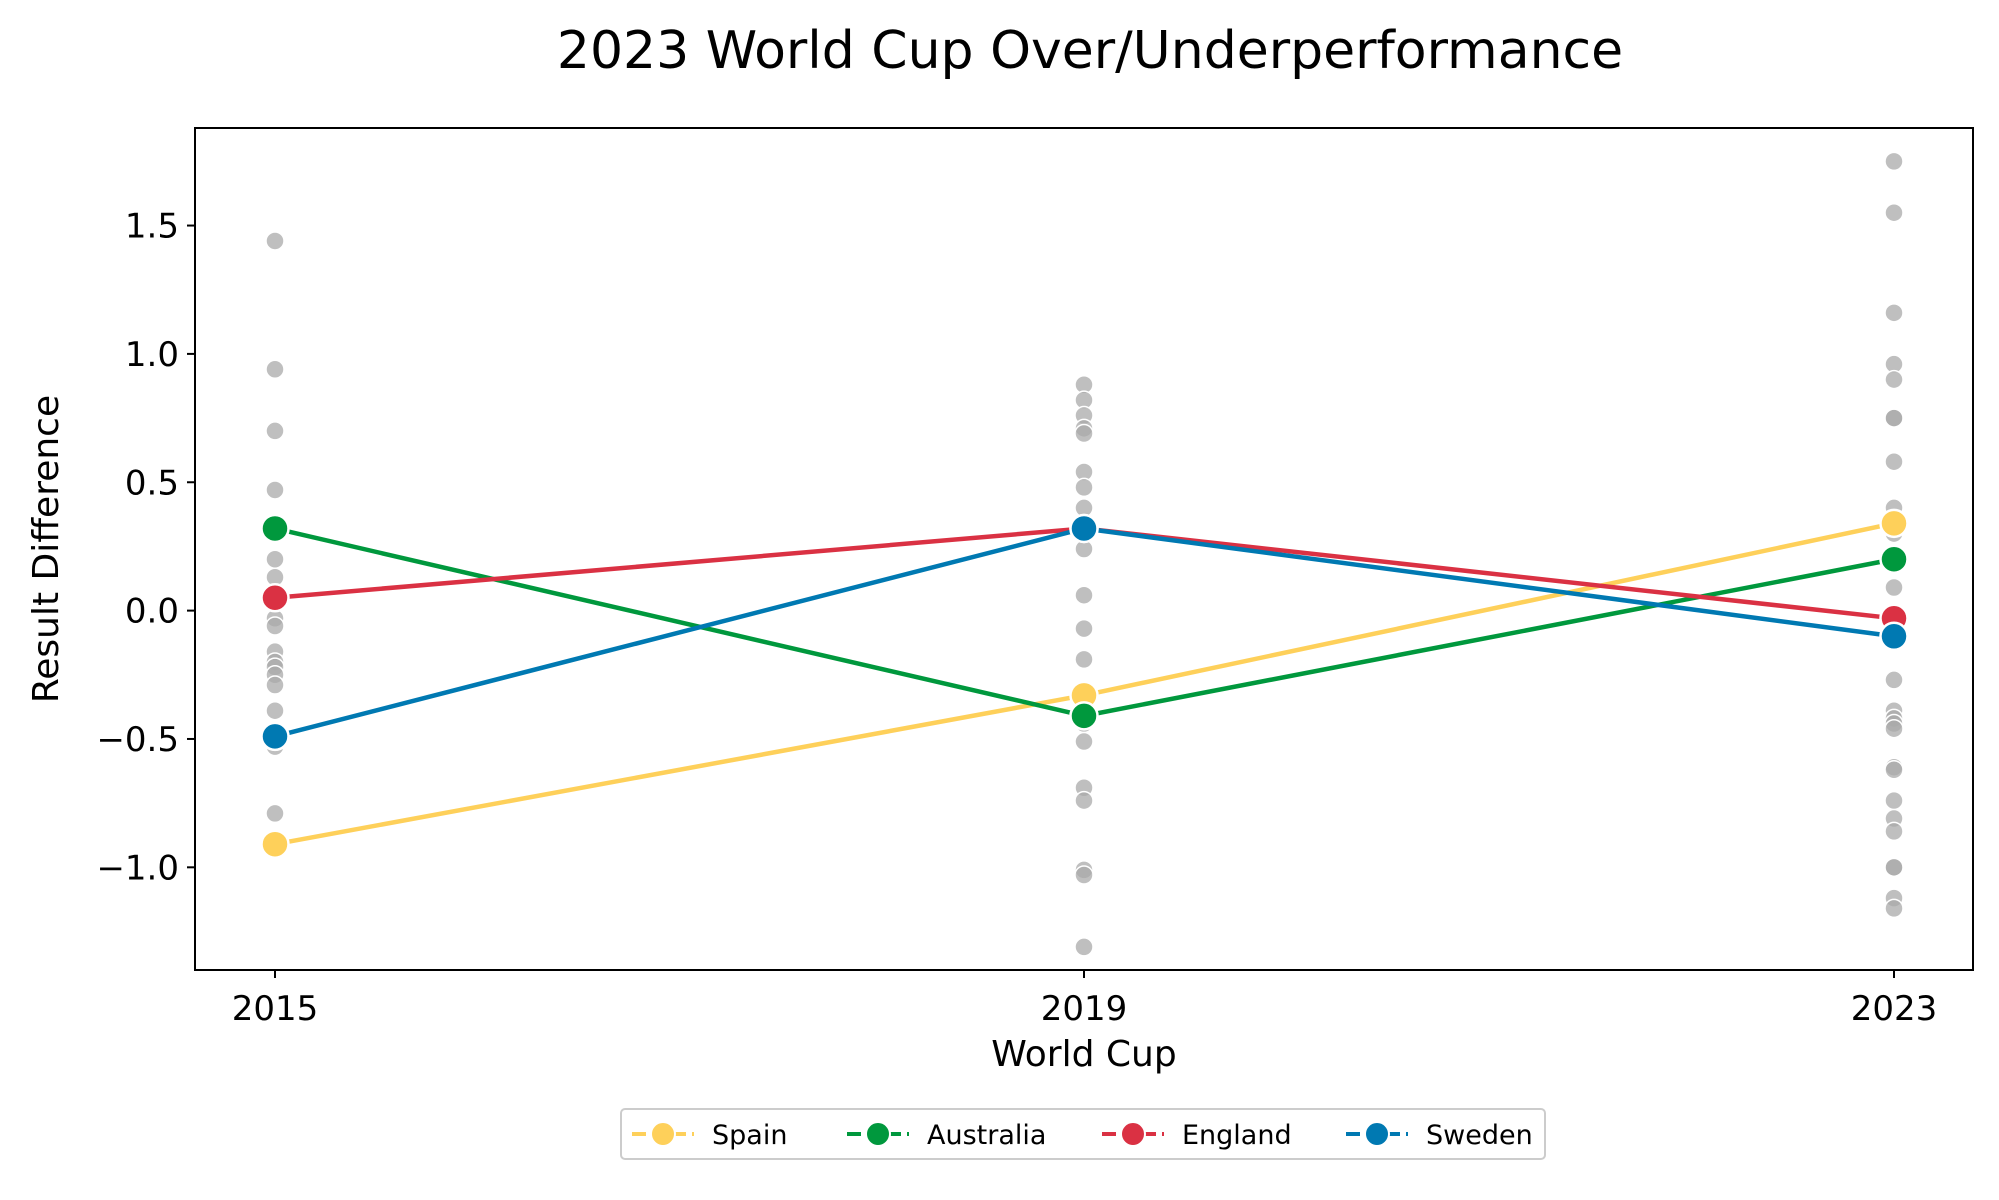 The height and width of the screenshot is (1200, 1999). What do you see at coordinates (46, 549) in the screenshot?
I see `y-axis-title: Result Difference` at bounding box center [46, 549].